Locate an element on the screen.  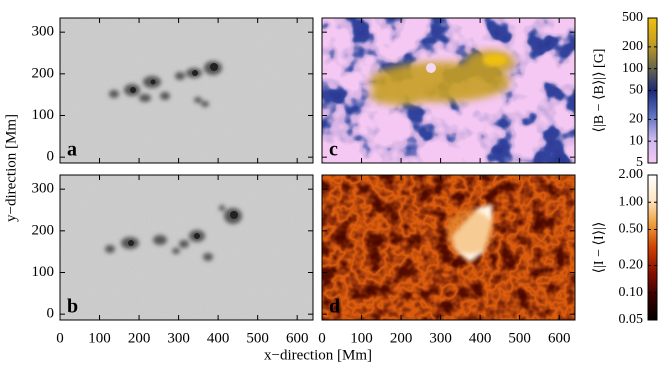
y-axis-label: y−direction [Mm] is located at coordinates (11, 168).